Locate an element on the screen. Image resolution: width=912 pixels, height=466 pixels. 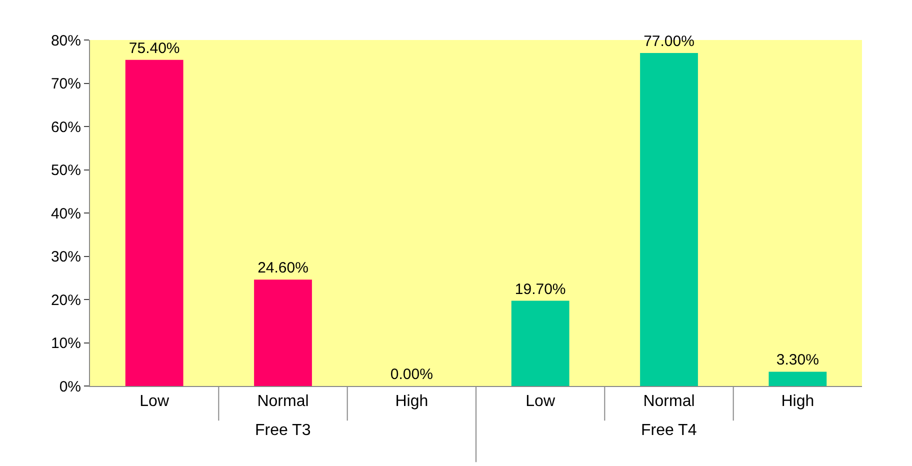
y-tick-label: 20% is located at coordinates (65, 300).